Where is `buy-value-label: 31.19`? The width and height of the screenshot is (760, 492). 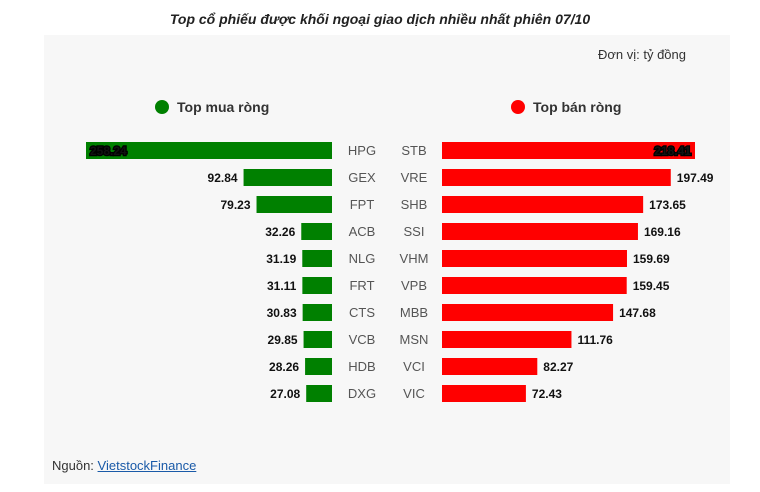
buy-value-label: 31.19 is located at coordinates (281, 259).